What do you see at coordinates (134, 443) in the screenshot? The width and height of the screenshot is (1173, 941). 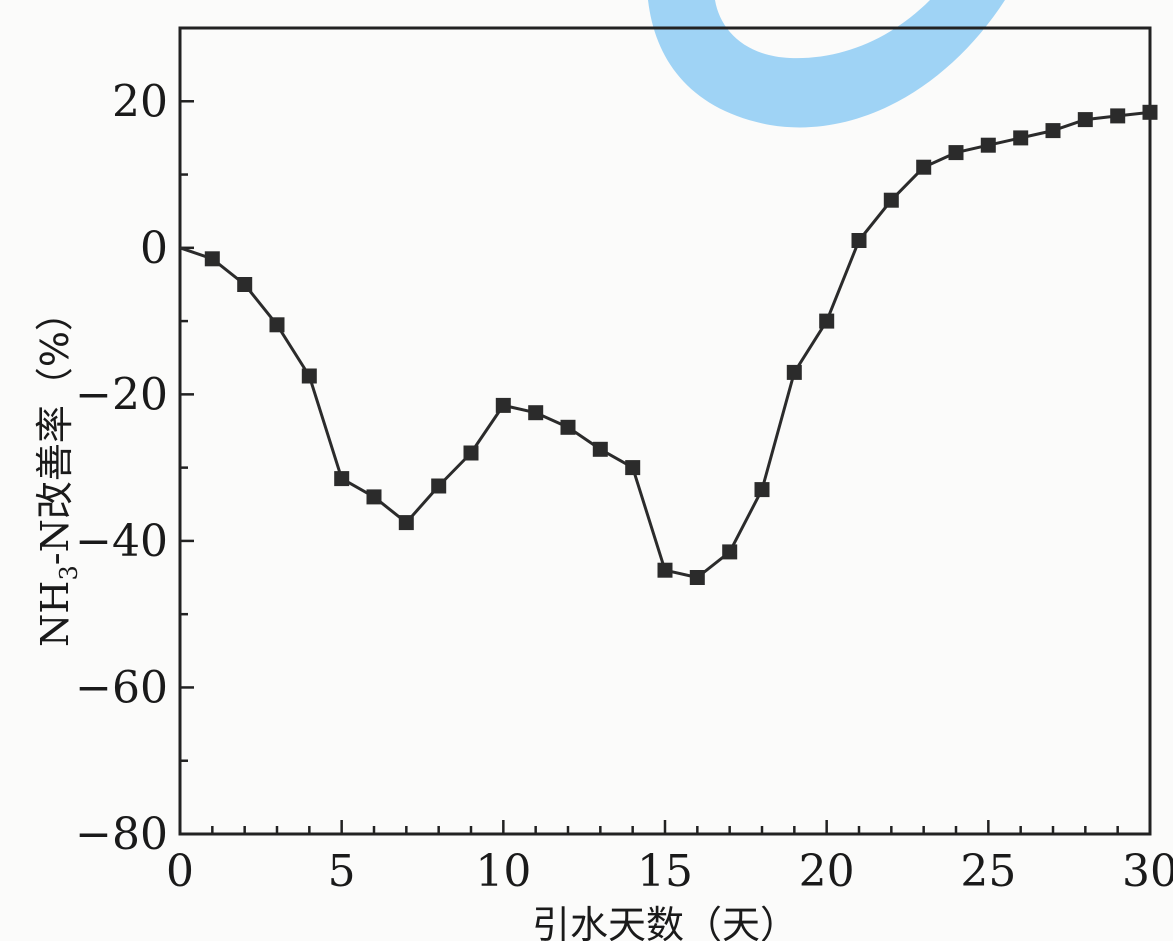 I see `y-axis: −80 −60 −40 −20 0 20` at bounding box center [134, 443].